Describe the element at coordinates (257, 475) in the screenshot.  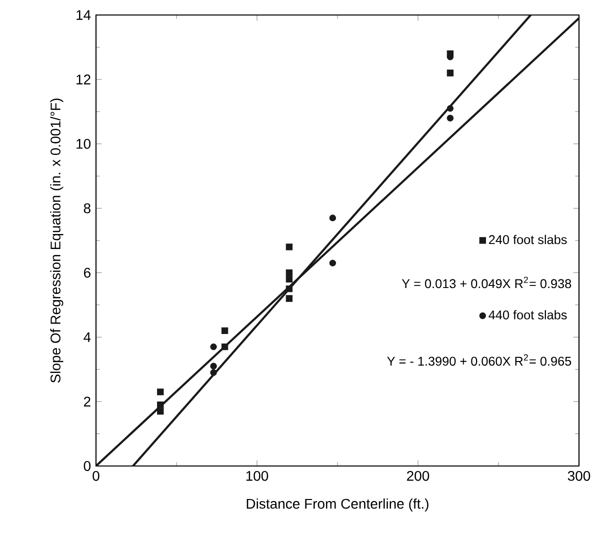
I see `x-tick-label: 100` at that location.